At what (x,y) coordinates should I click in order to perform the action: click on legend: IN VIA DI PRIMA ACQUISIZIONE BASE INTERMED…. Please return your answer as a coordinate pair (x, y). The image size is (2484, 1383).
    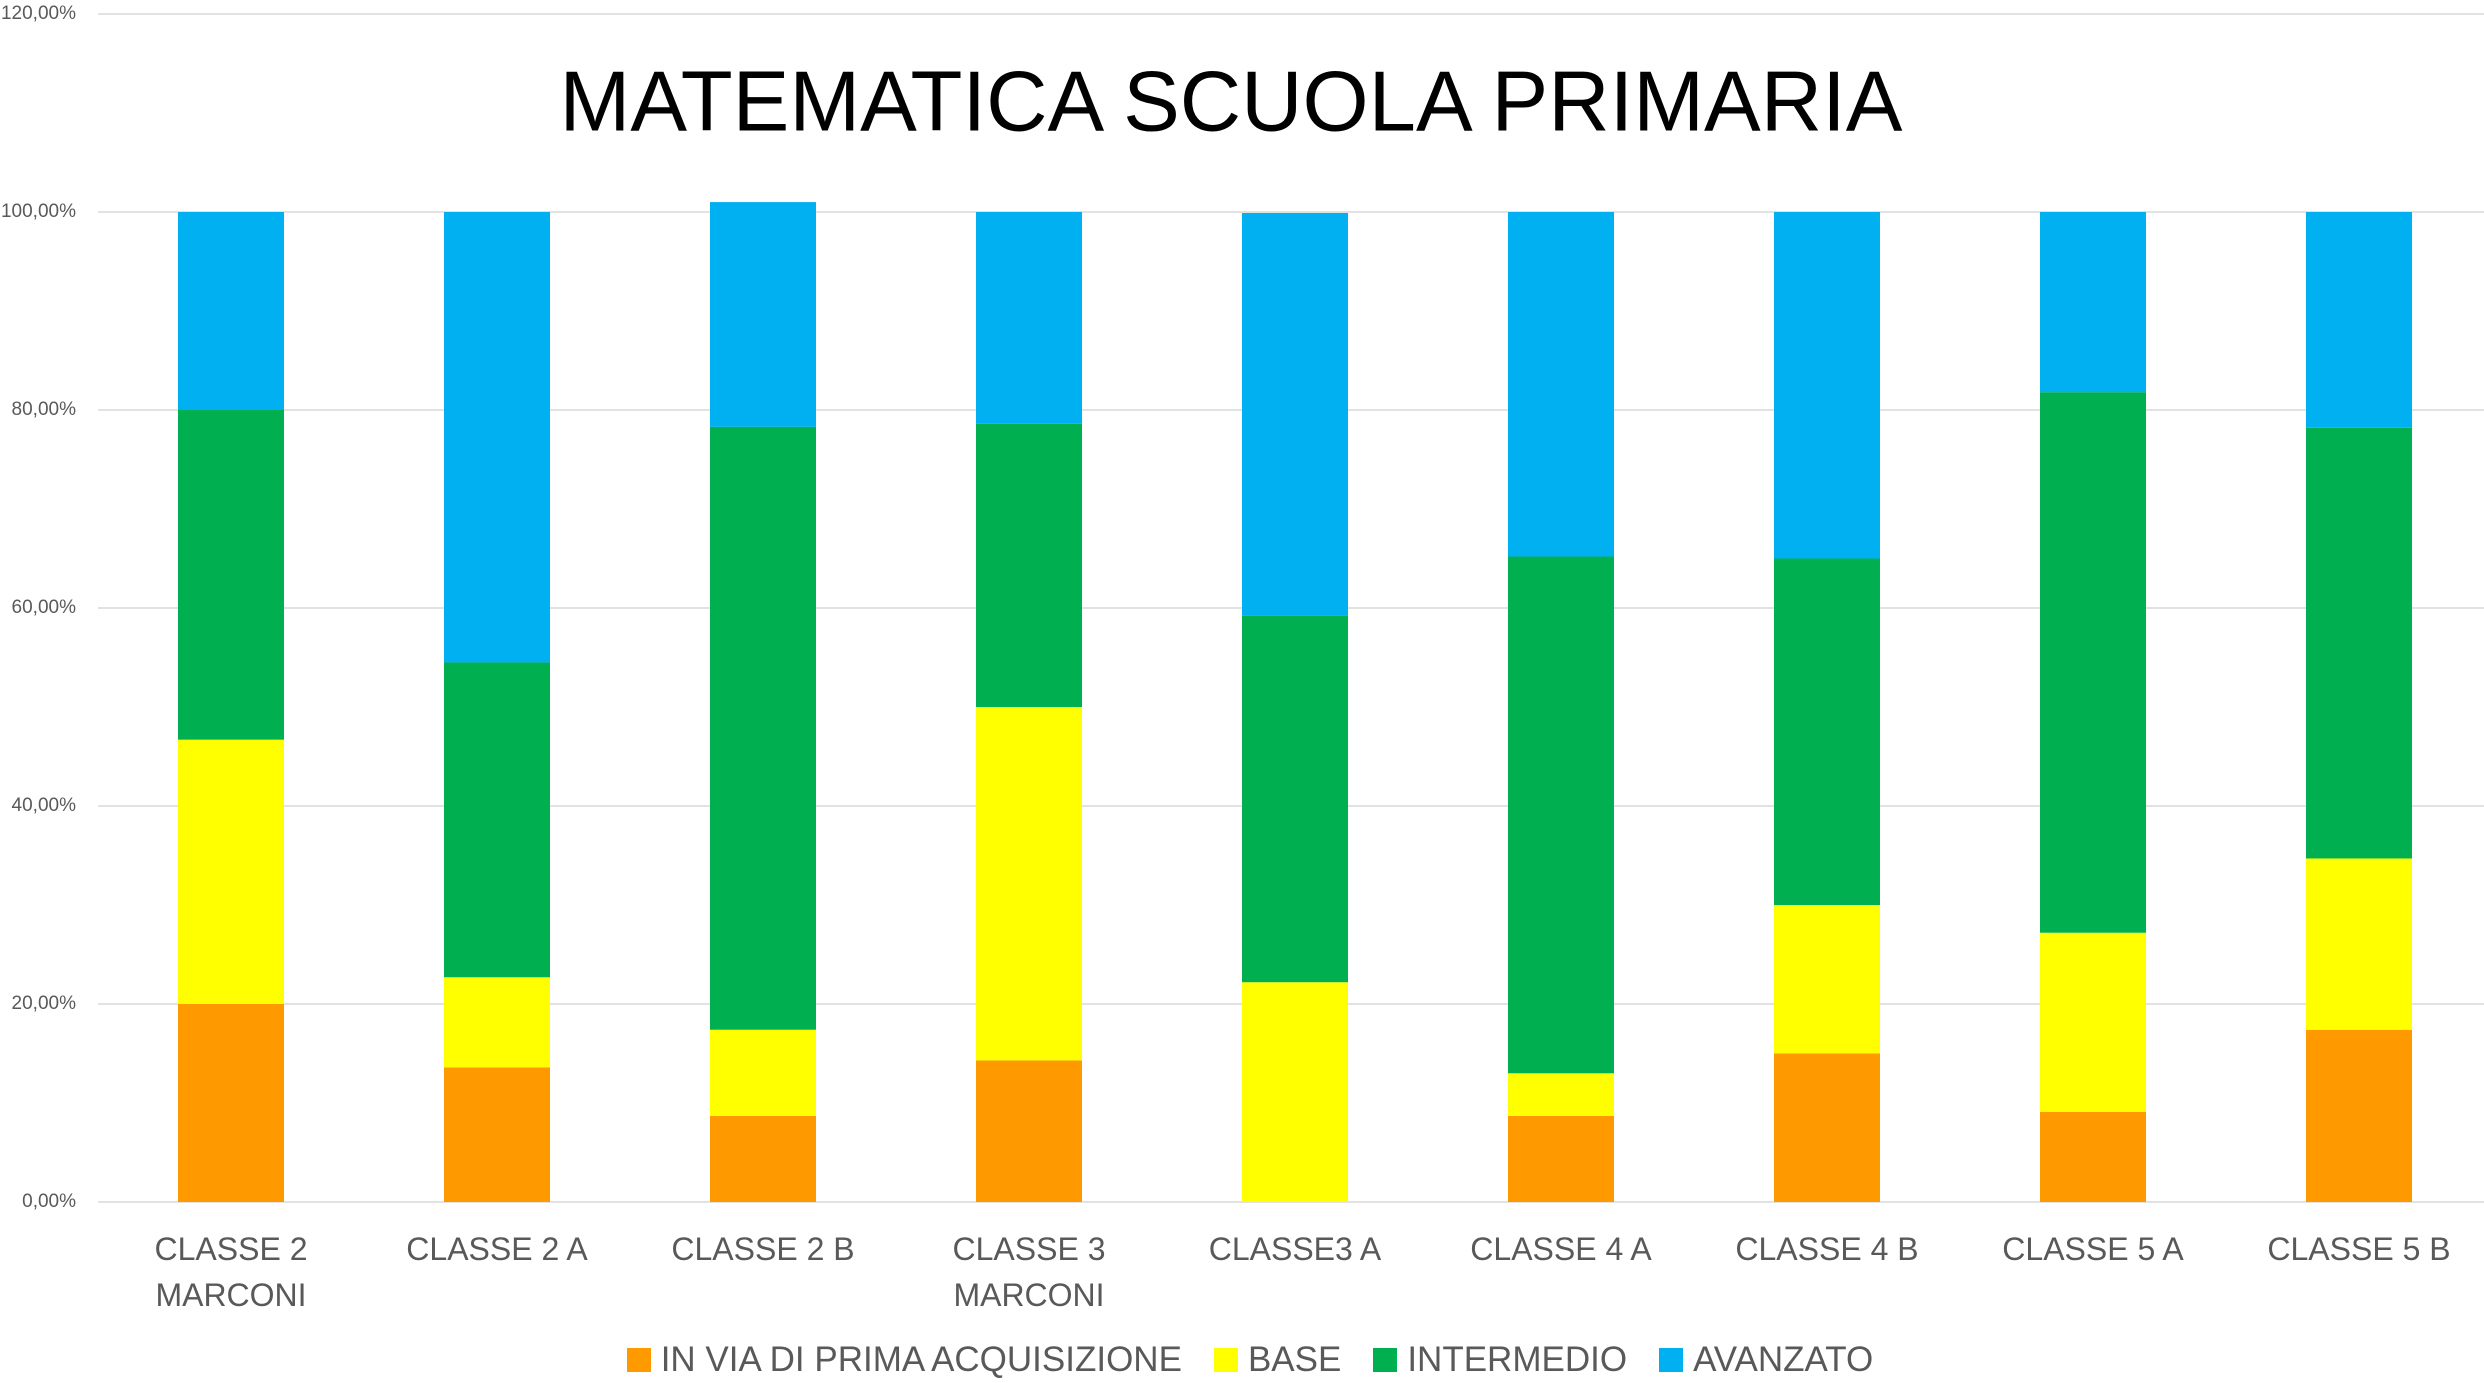
    Looking at the image, I should click on (1242, 1360).